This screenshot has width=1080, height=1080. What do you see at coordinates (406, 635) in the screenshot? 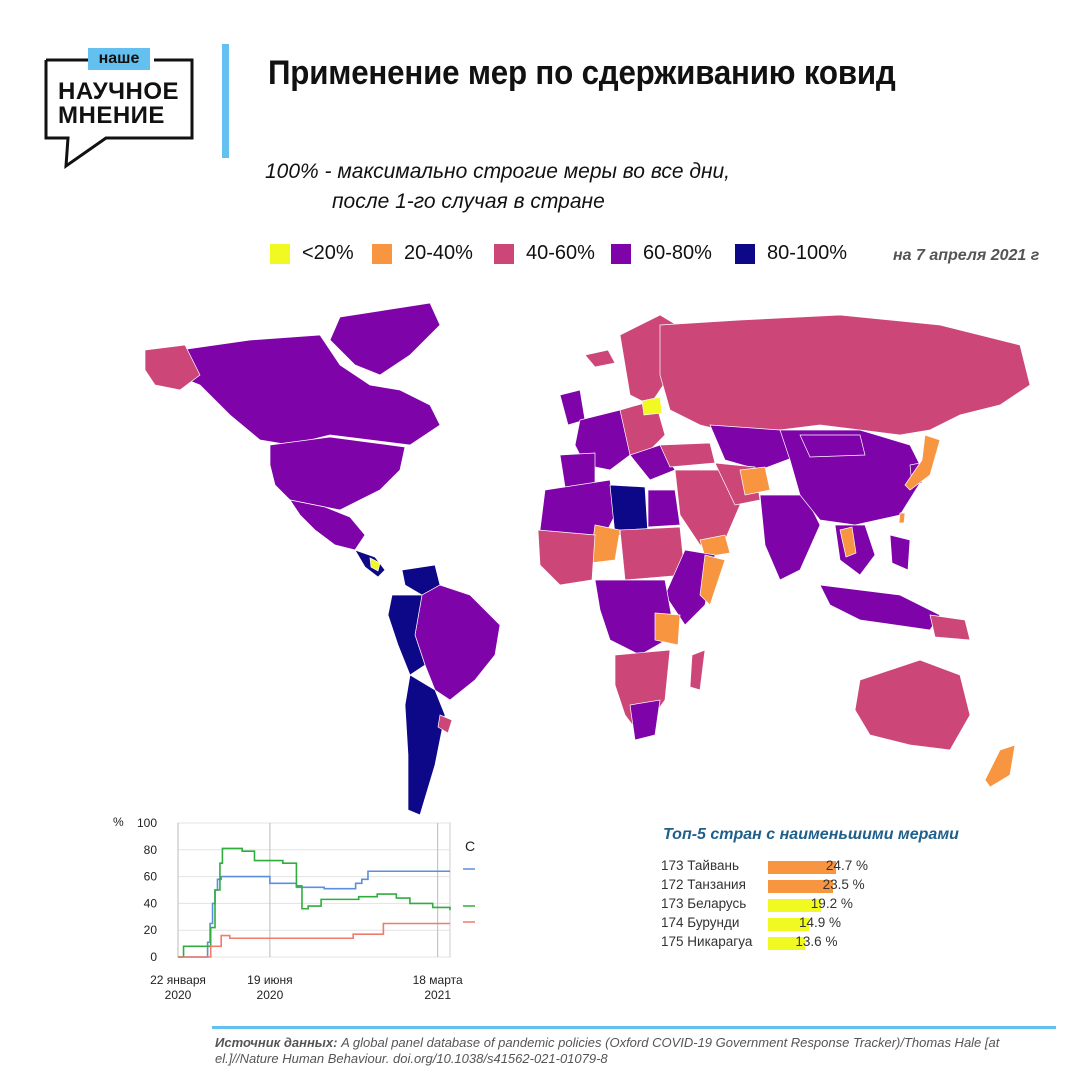
I see `region-andes` at bounding box center [406, 635].